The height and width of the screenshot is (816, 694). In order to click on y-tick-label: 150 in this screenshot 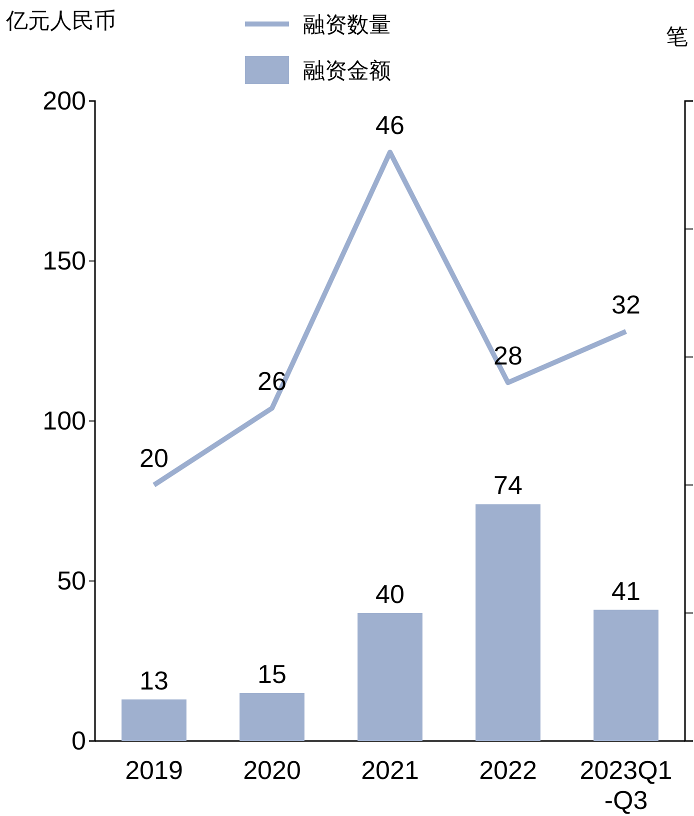, I will do `click(64, 260)`.